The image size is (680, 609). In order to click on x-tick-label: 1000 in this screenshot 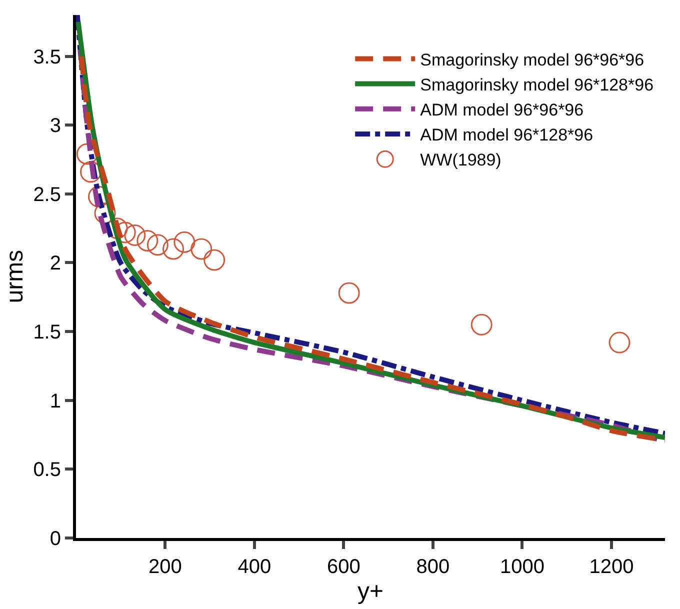, I will do `click(522, 567)`.